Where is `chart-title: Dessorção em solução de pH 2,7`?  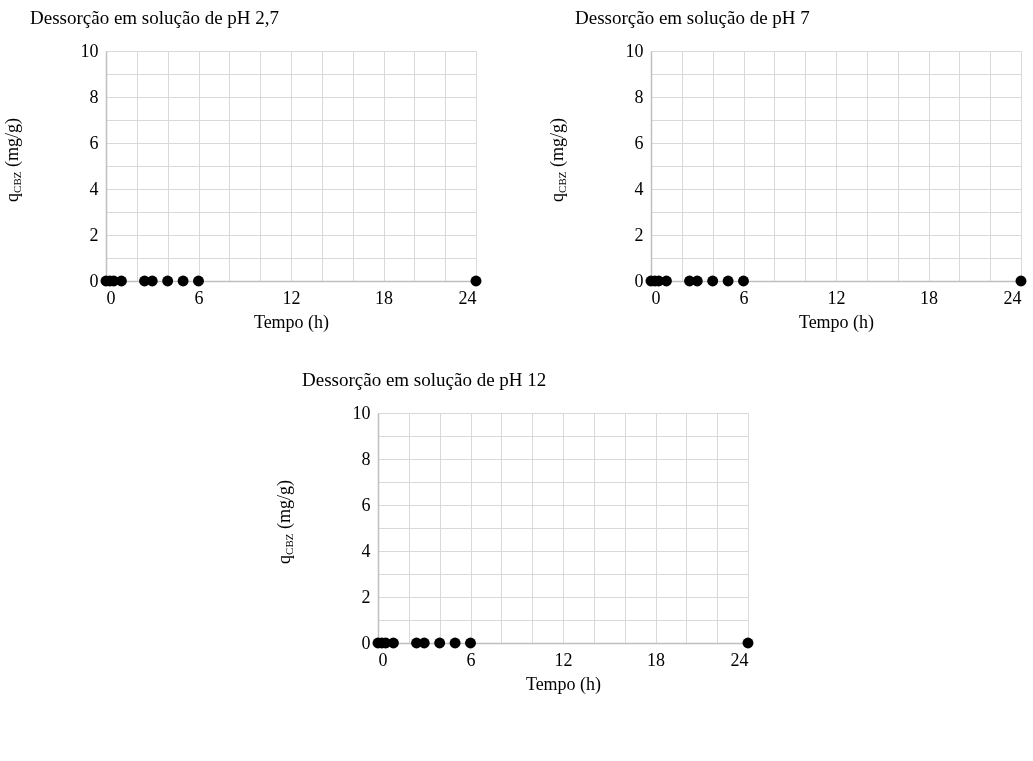
chart-title: Dessorção em solução de pH 2,7 is located at coordinates (154, 17).